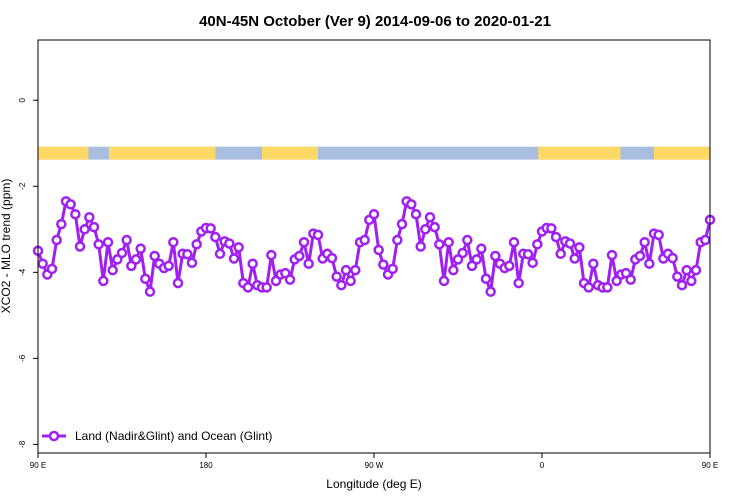  Describe the element at coordinates (542, 465) in the screenshot. I see `x-tick-label: 0` at that location.